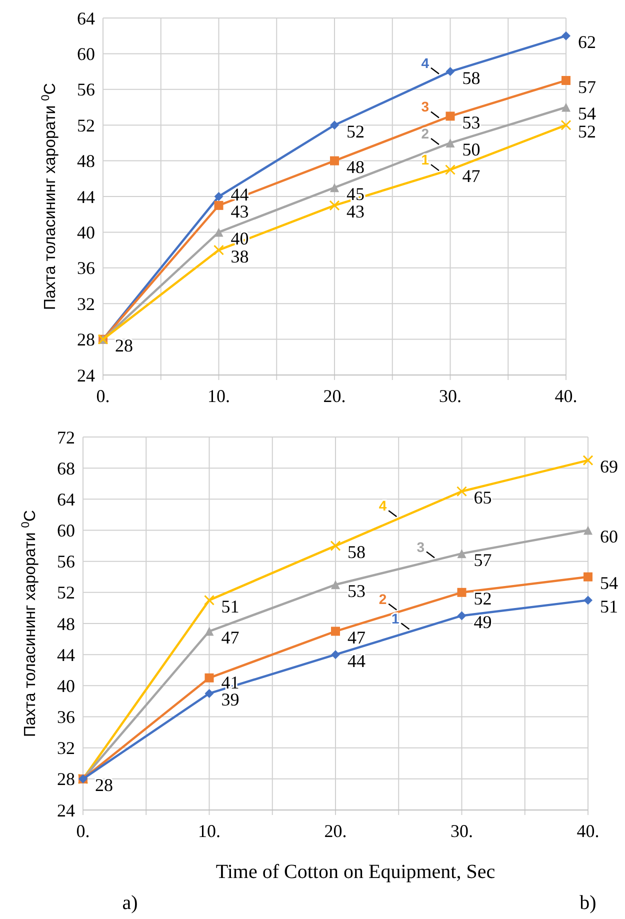 This screenshot has height=919, width=625. I want to click on x-axis-title: Time of Cotton on Equipment, Sec, so click(356, 872).